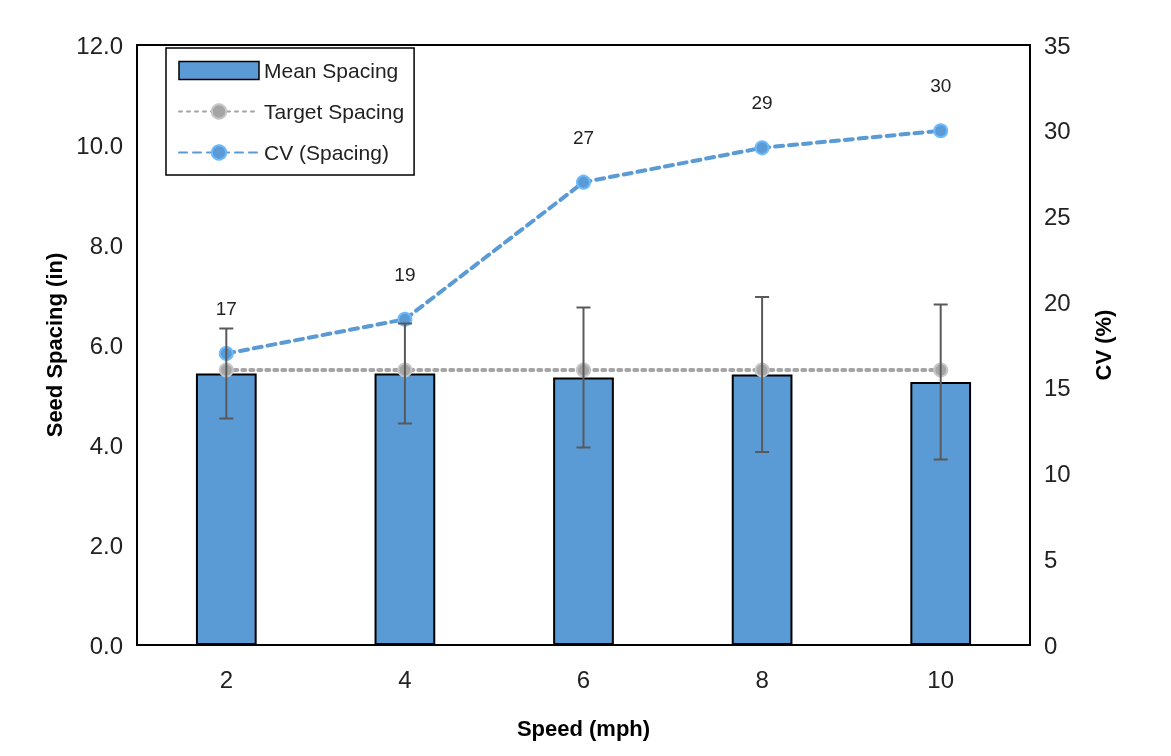 The width and height of the screenshot is (1171, 756). I want to click on y-tick-label: 6.0, so click(106, 345).